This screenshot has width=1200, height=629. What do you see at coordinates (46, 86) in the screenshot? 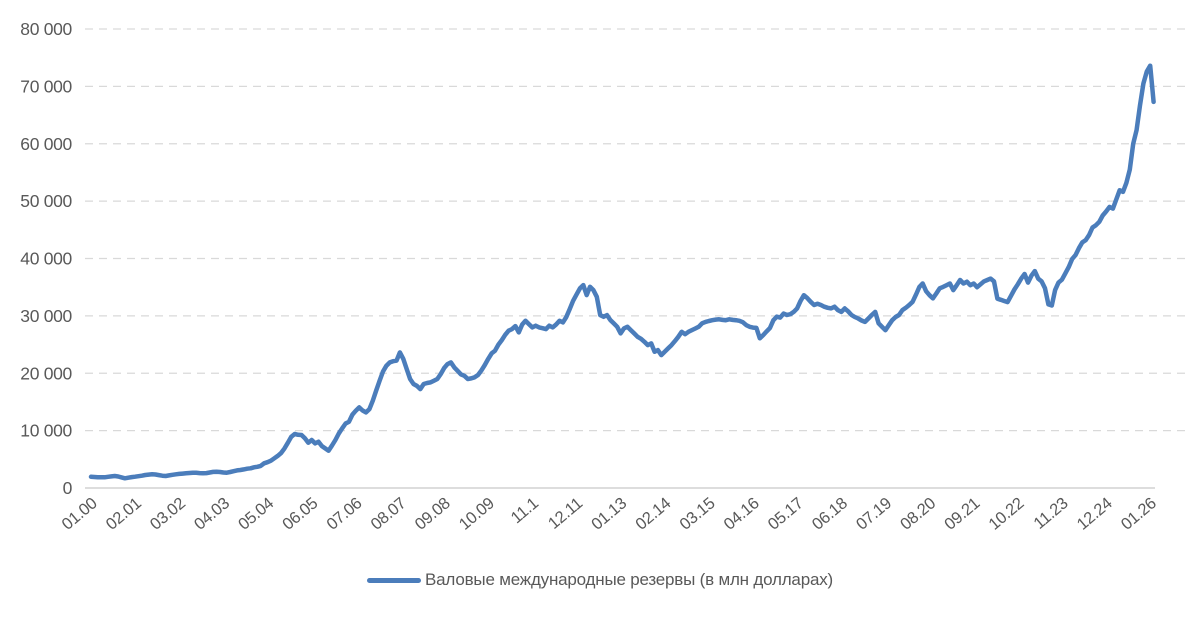
I see `y-axis-label: 70 000` at bounding box center [46, 86].